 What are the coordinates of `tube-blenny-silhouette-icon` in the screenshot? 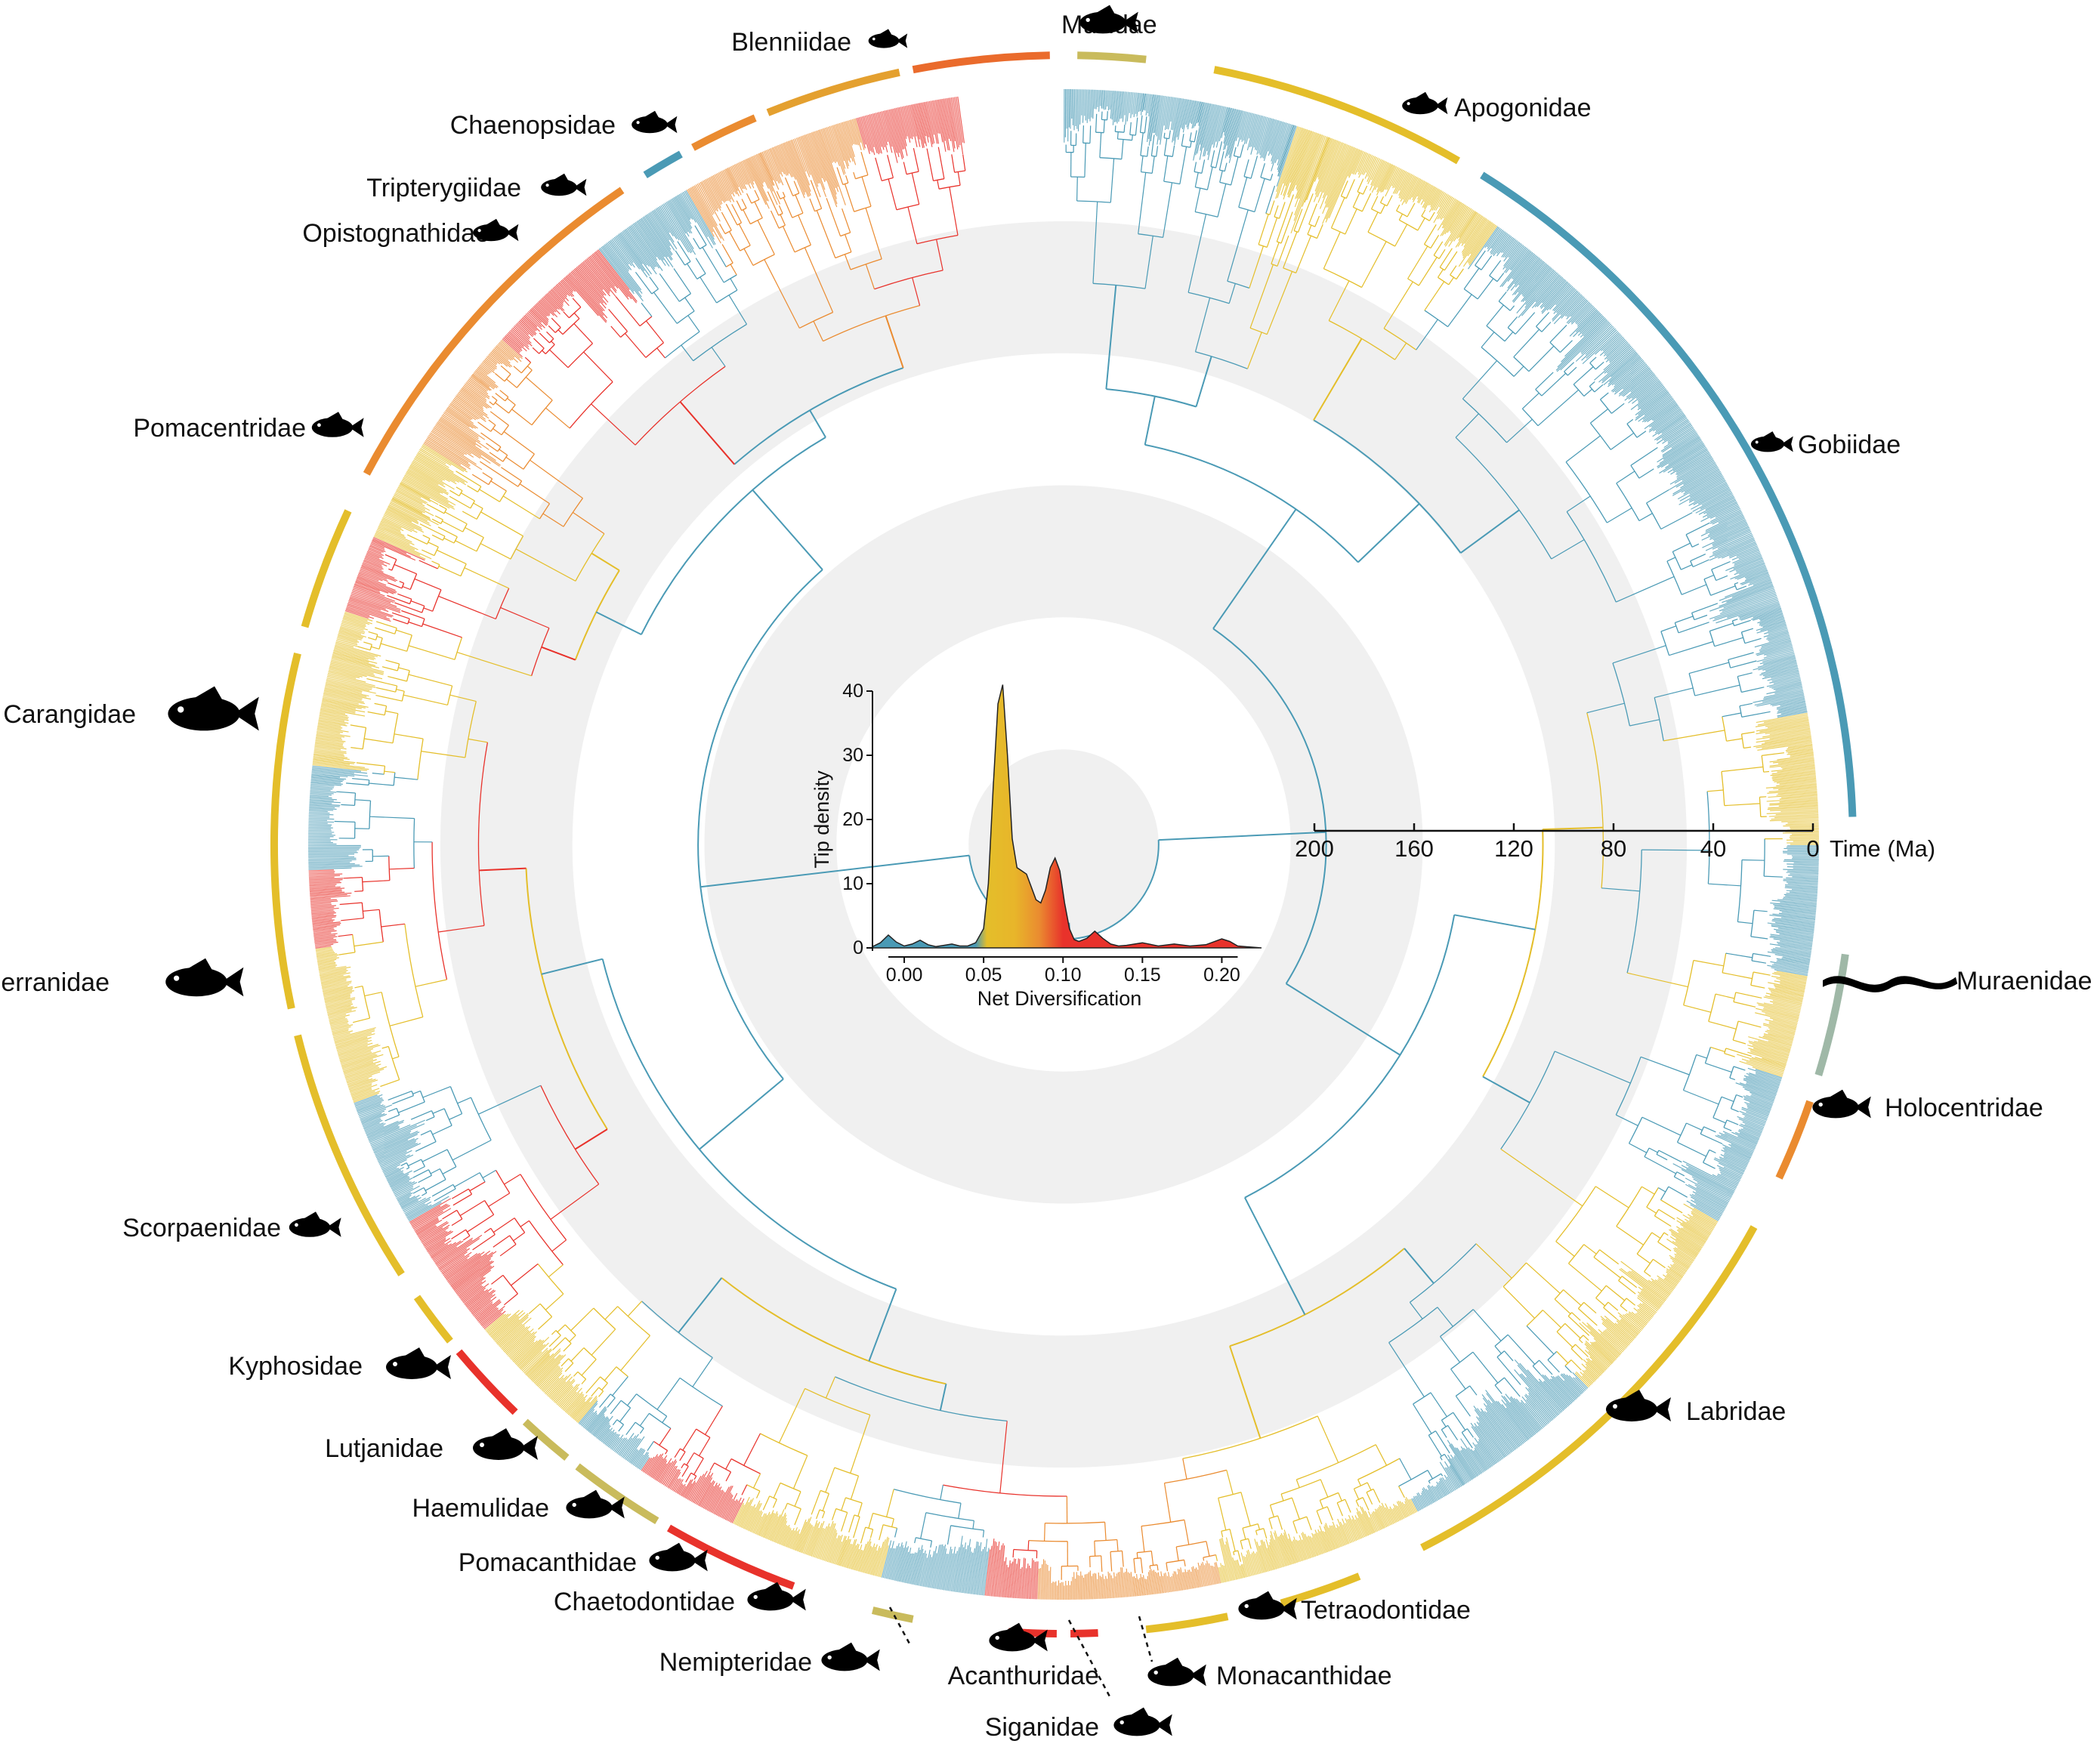 It's located at (655, 122).